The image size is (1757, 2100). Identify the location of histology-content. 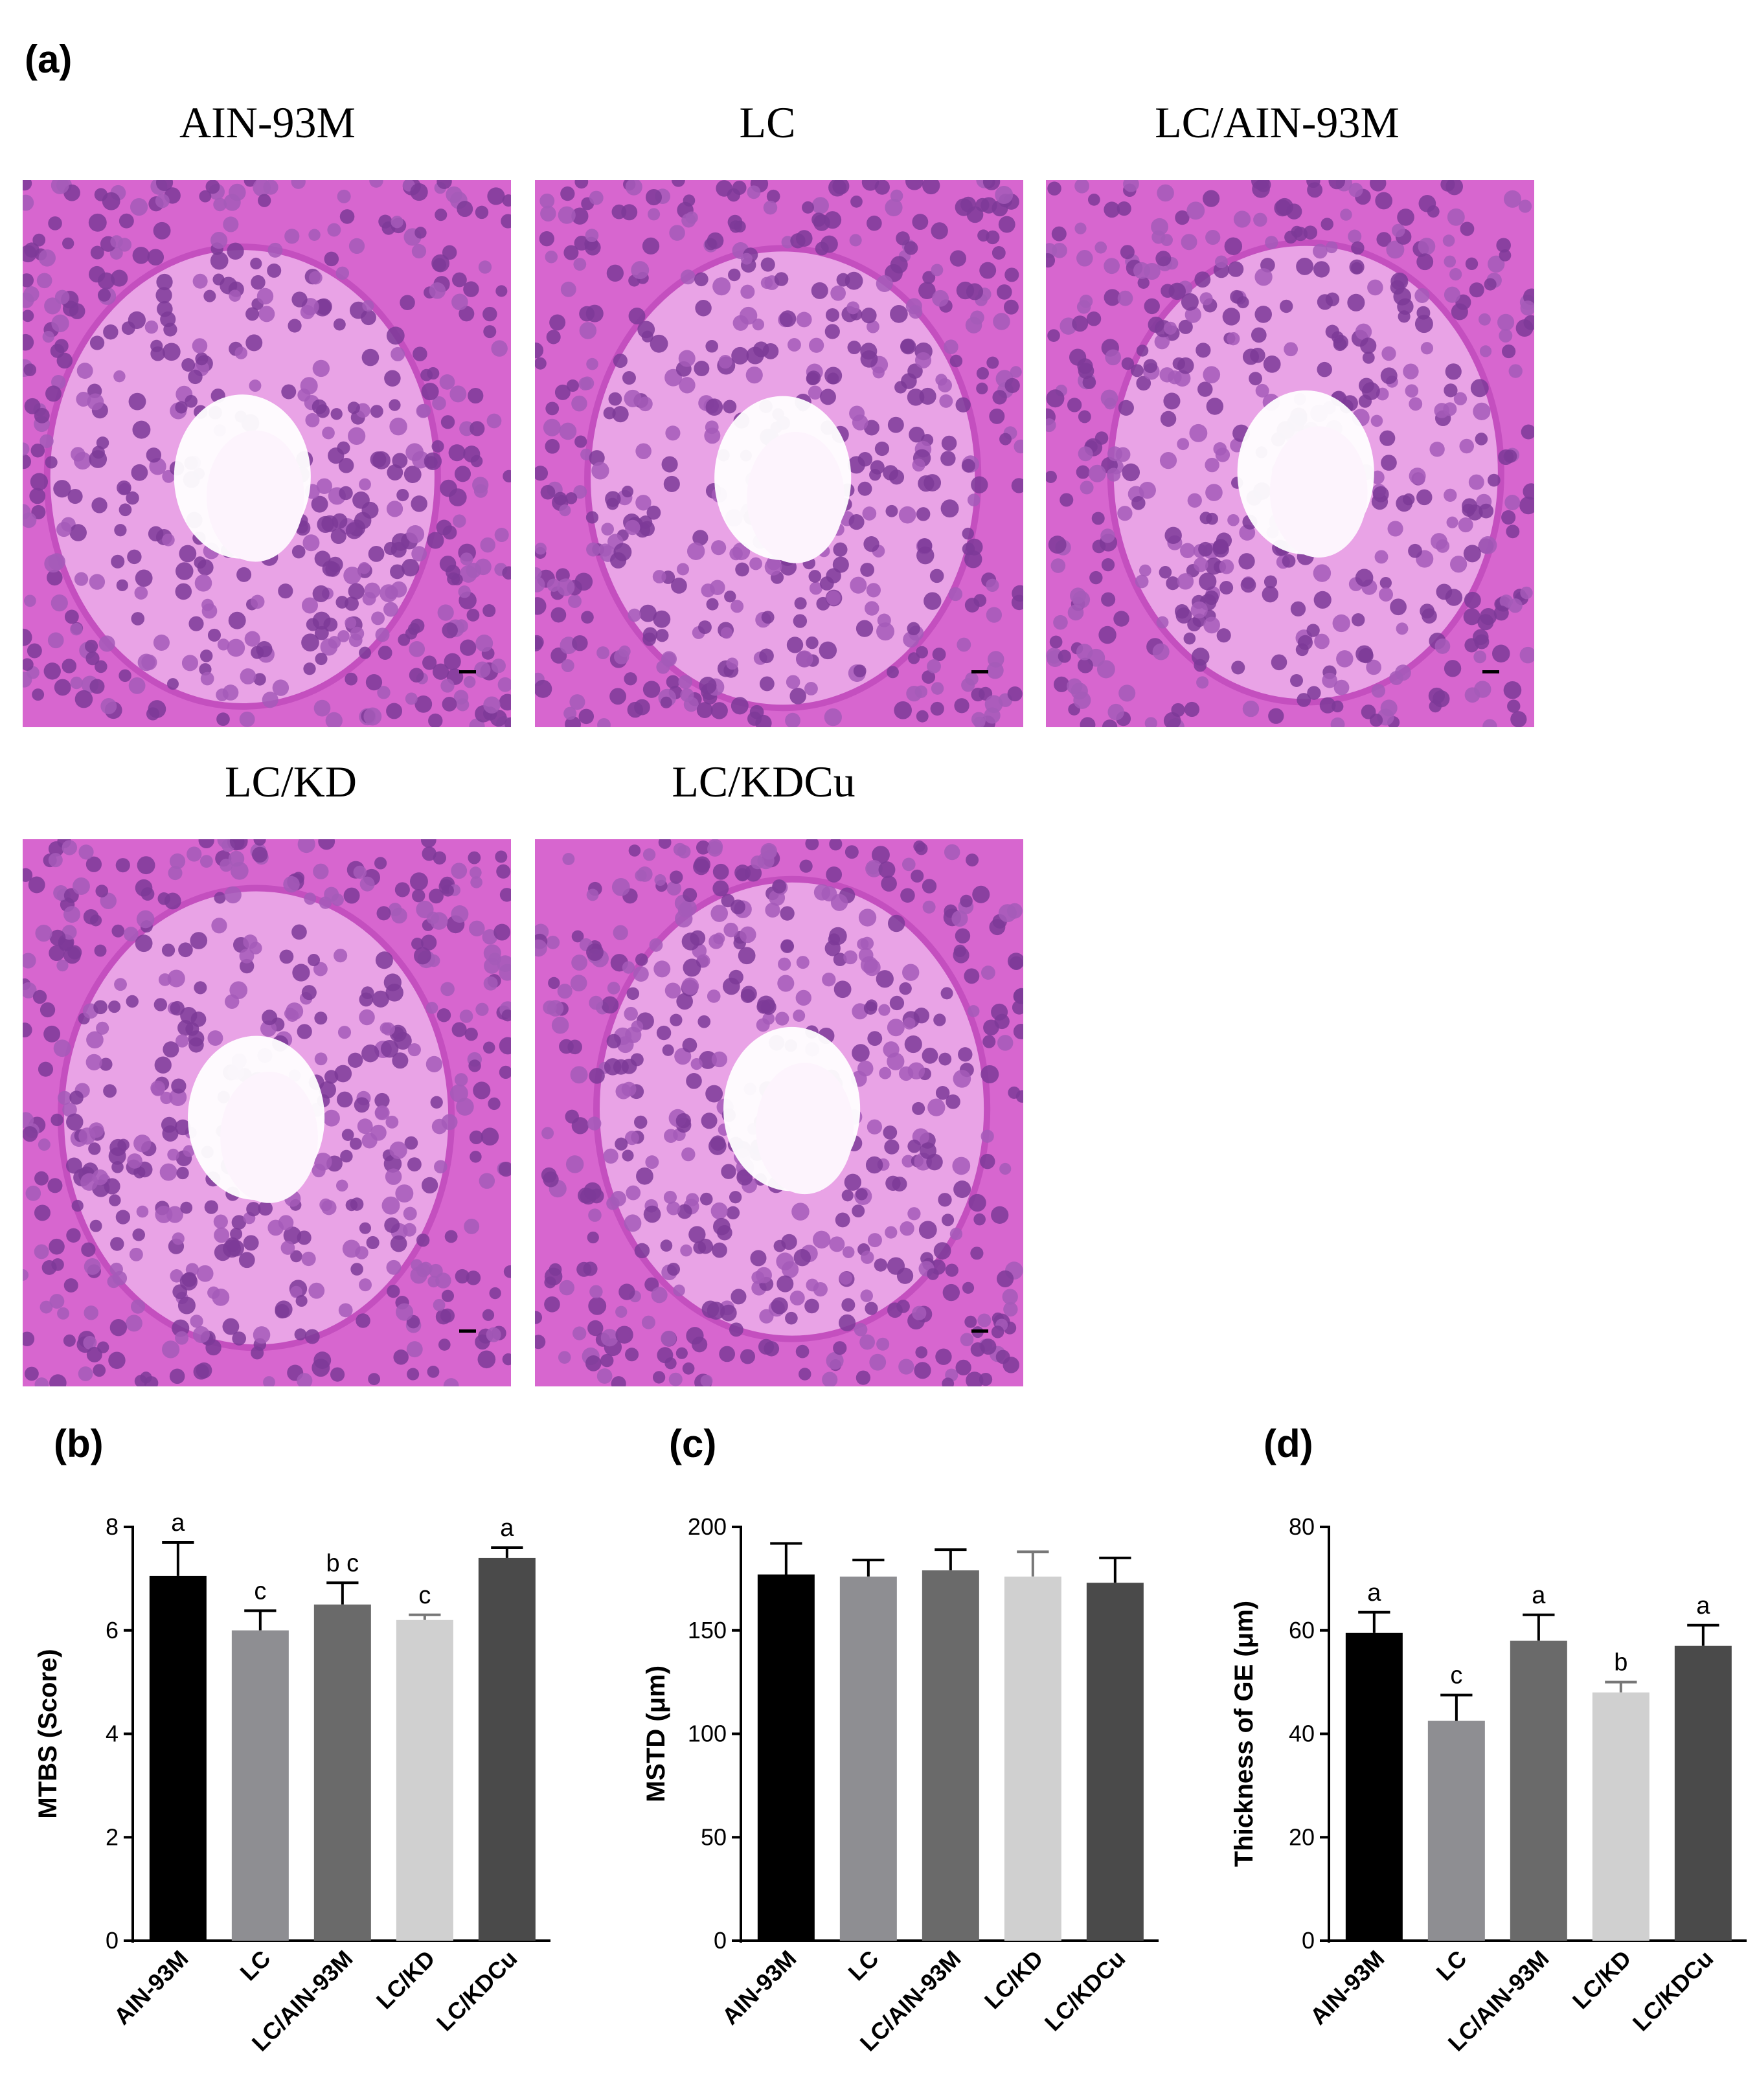
(779, 453).